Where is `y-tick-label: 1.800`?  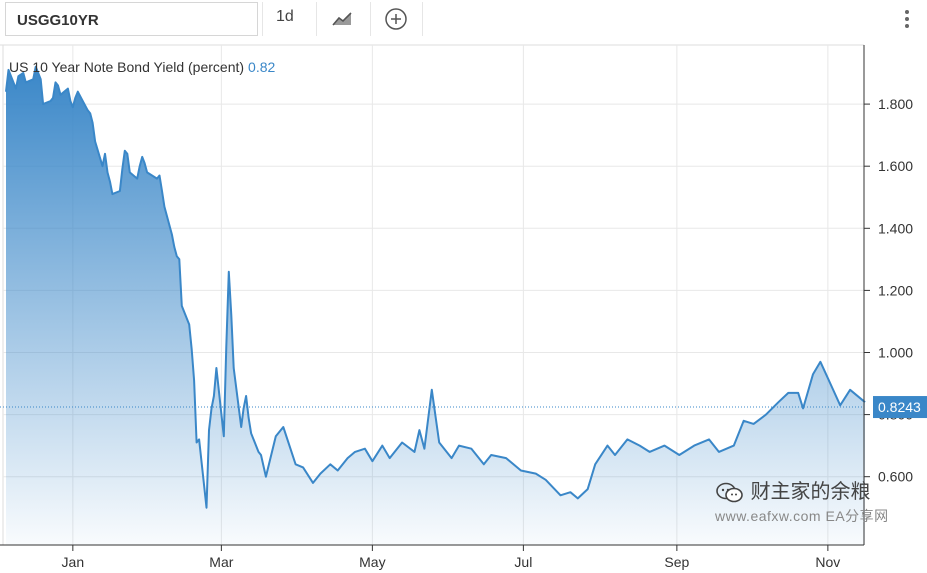
y-tick-label: 1.800 is located at coordinates (895, 104).